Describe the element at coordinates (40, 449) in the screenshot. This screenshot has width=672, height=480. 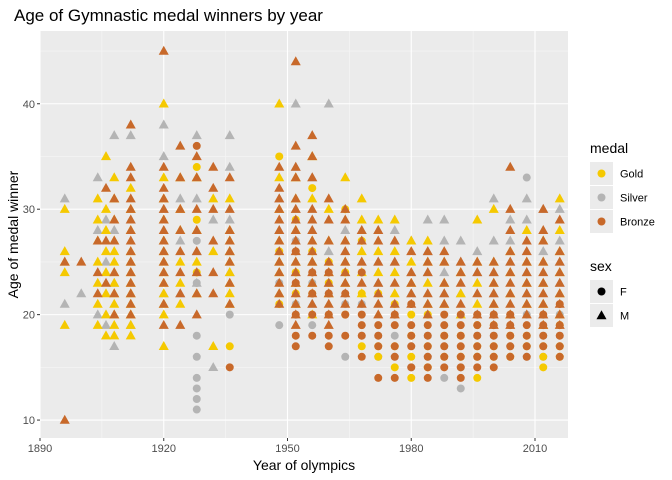
I see `x-tick-label: 1890` at that location.